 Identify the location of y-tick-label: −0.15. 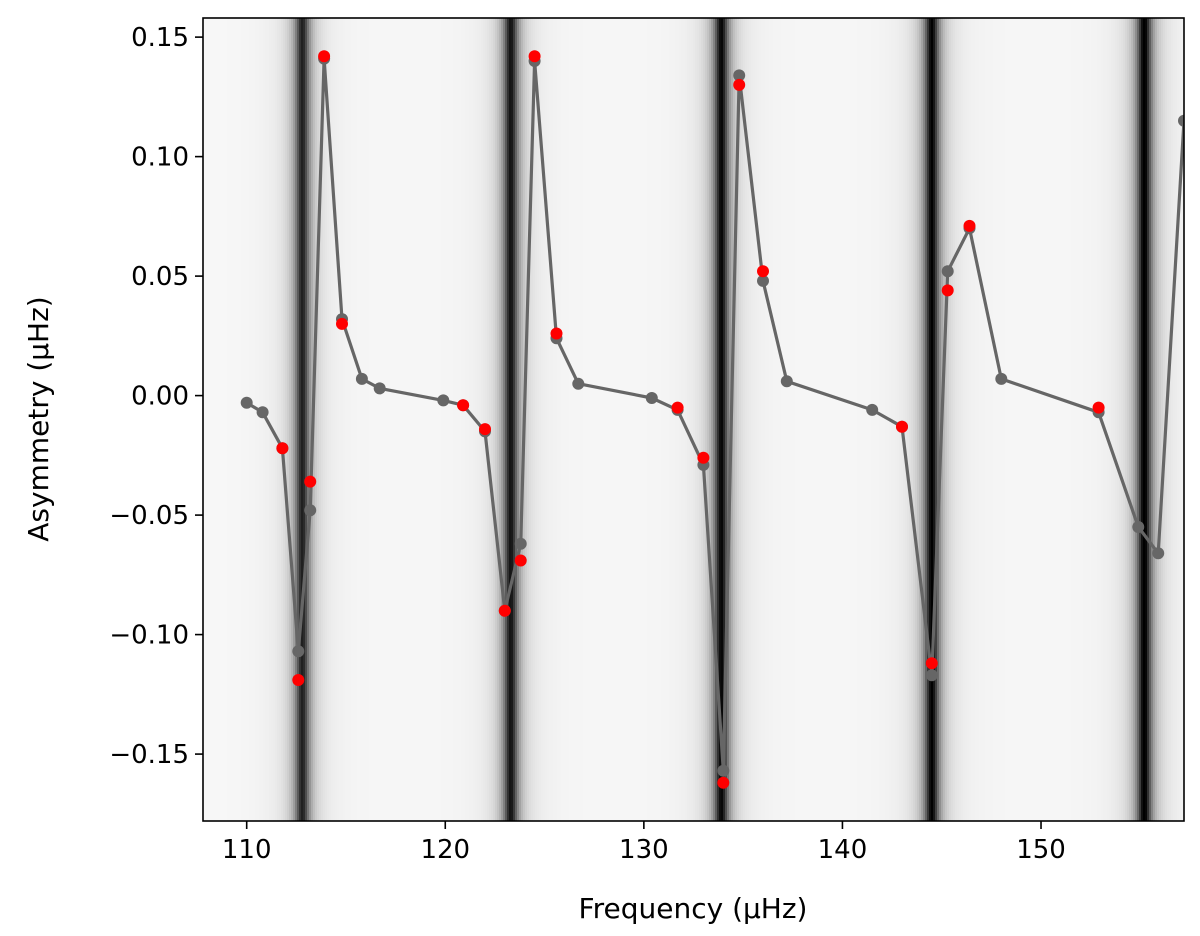
(149, 755).